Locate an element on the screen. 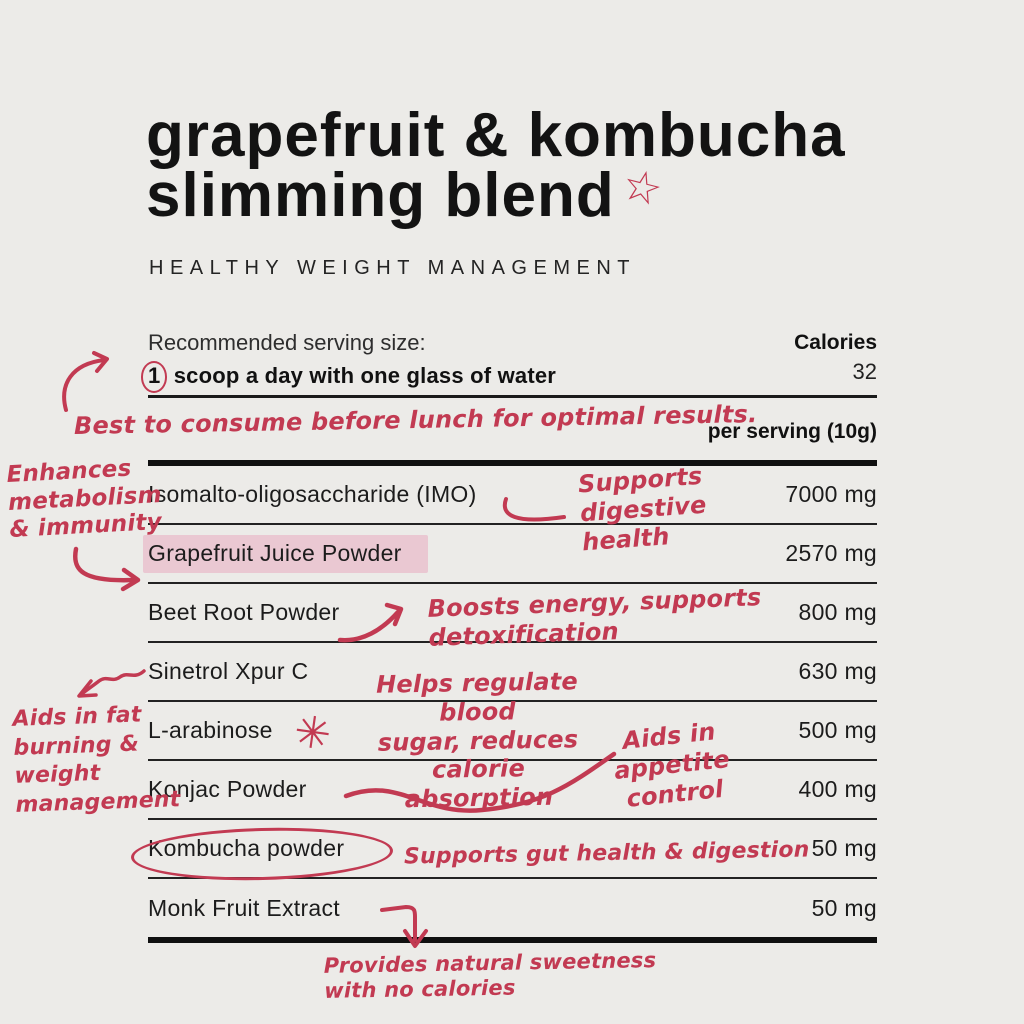 This screenshot has height=1024, width=1024. table-row: Sinetrol Xpur C 630 mg is located at coordinates (512, 672).